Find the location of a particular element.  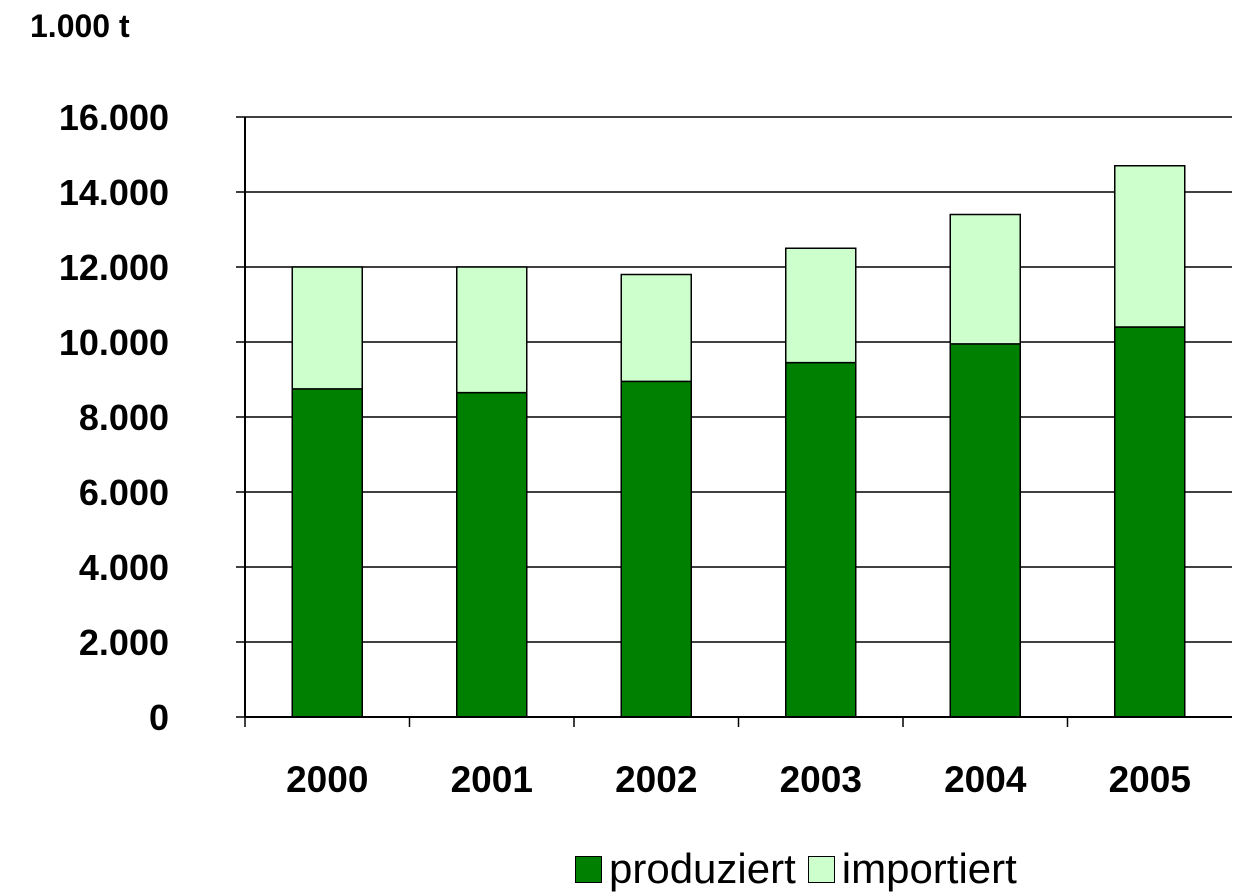

y-tick-label: 6.000 is located at coordinates (124, 492).